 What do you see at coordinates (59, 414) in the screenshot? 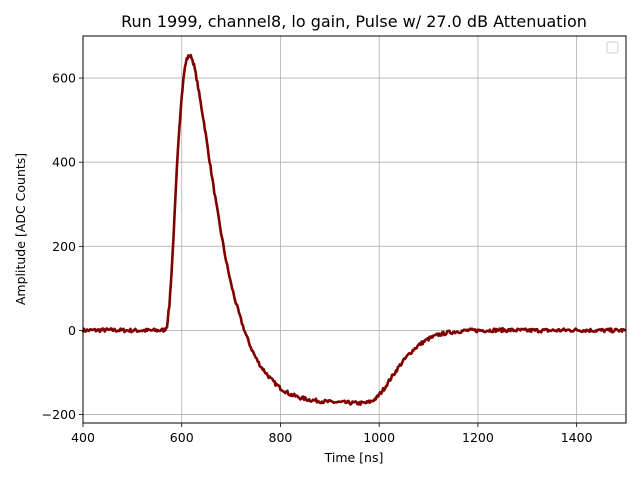
I see `y-tick-label: −200` at bounding box center [59, 414].